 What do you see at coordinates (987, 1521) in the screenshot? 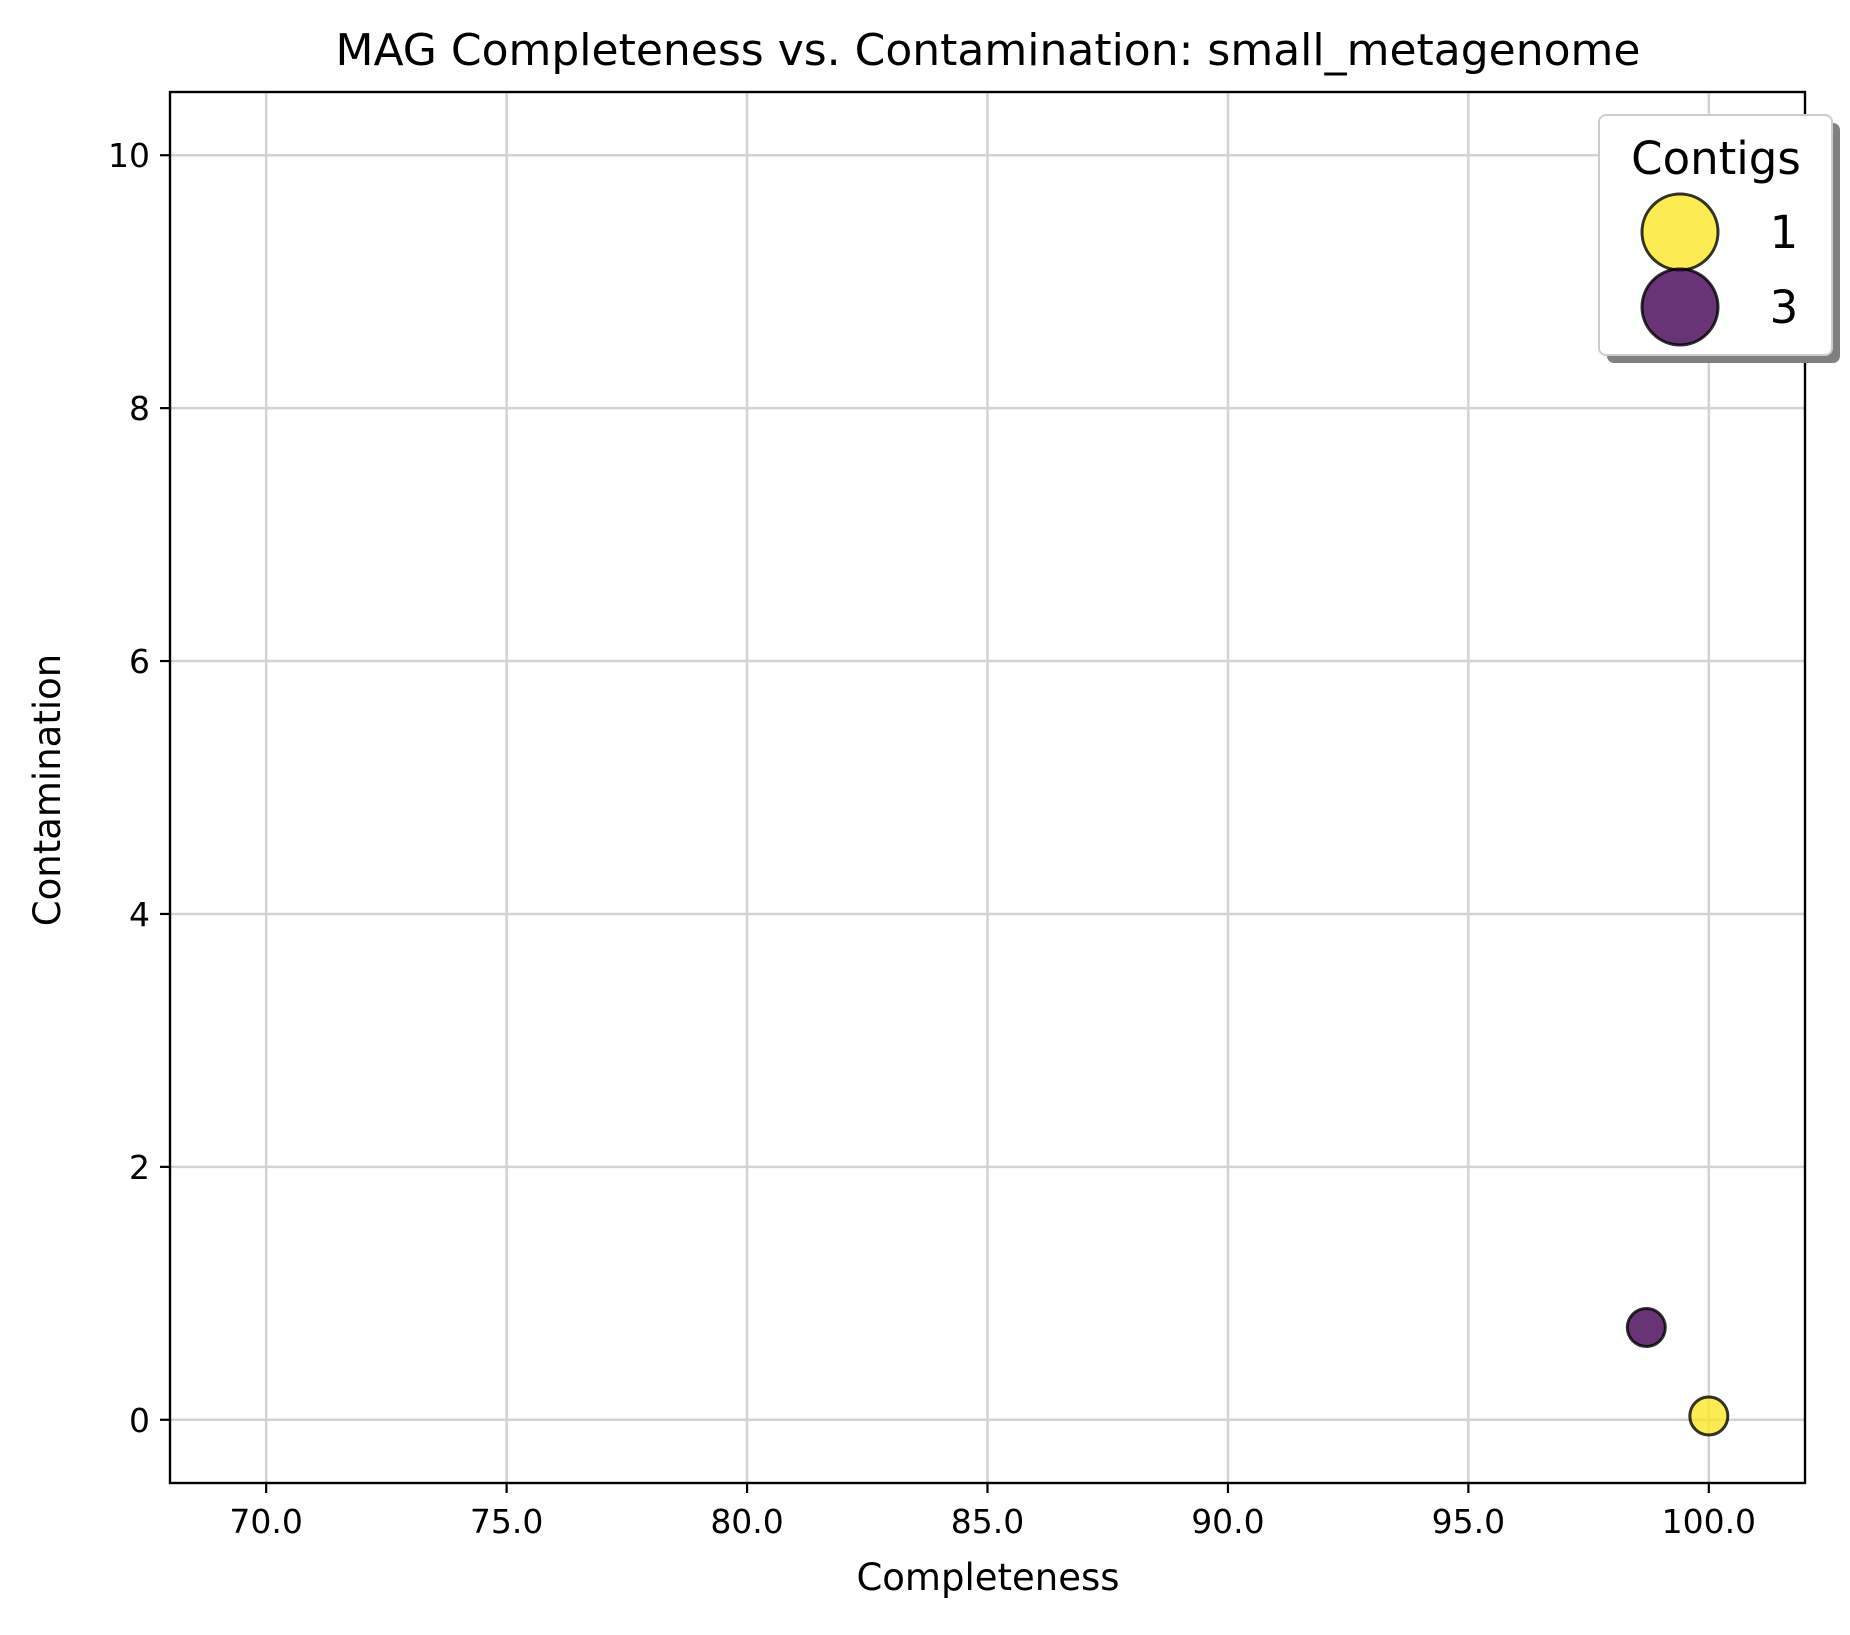
I see `x-tick-label: 85.0` at bounding box center [987, 1521].